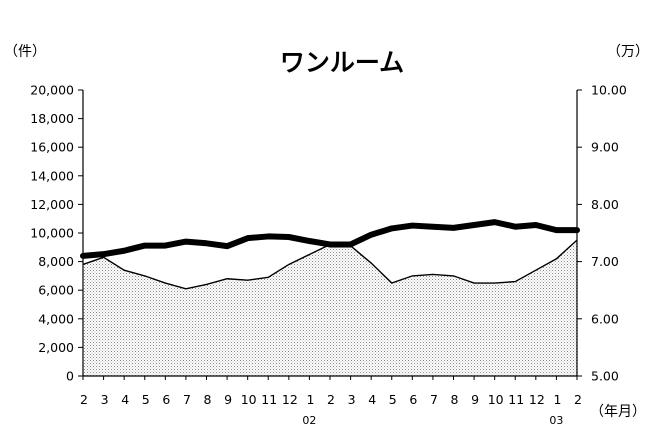 The image size is (657, 433). Describe the element at coordinates (556, 420) in the screenshot. I see `x-year-label: 03` at that location.